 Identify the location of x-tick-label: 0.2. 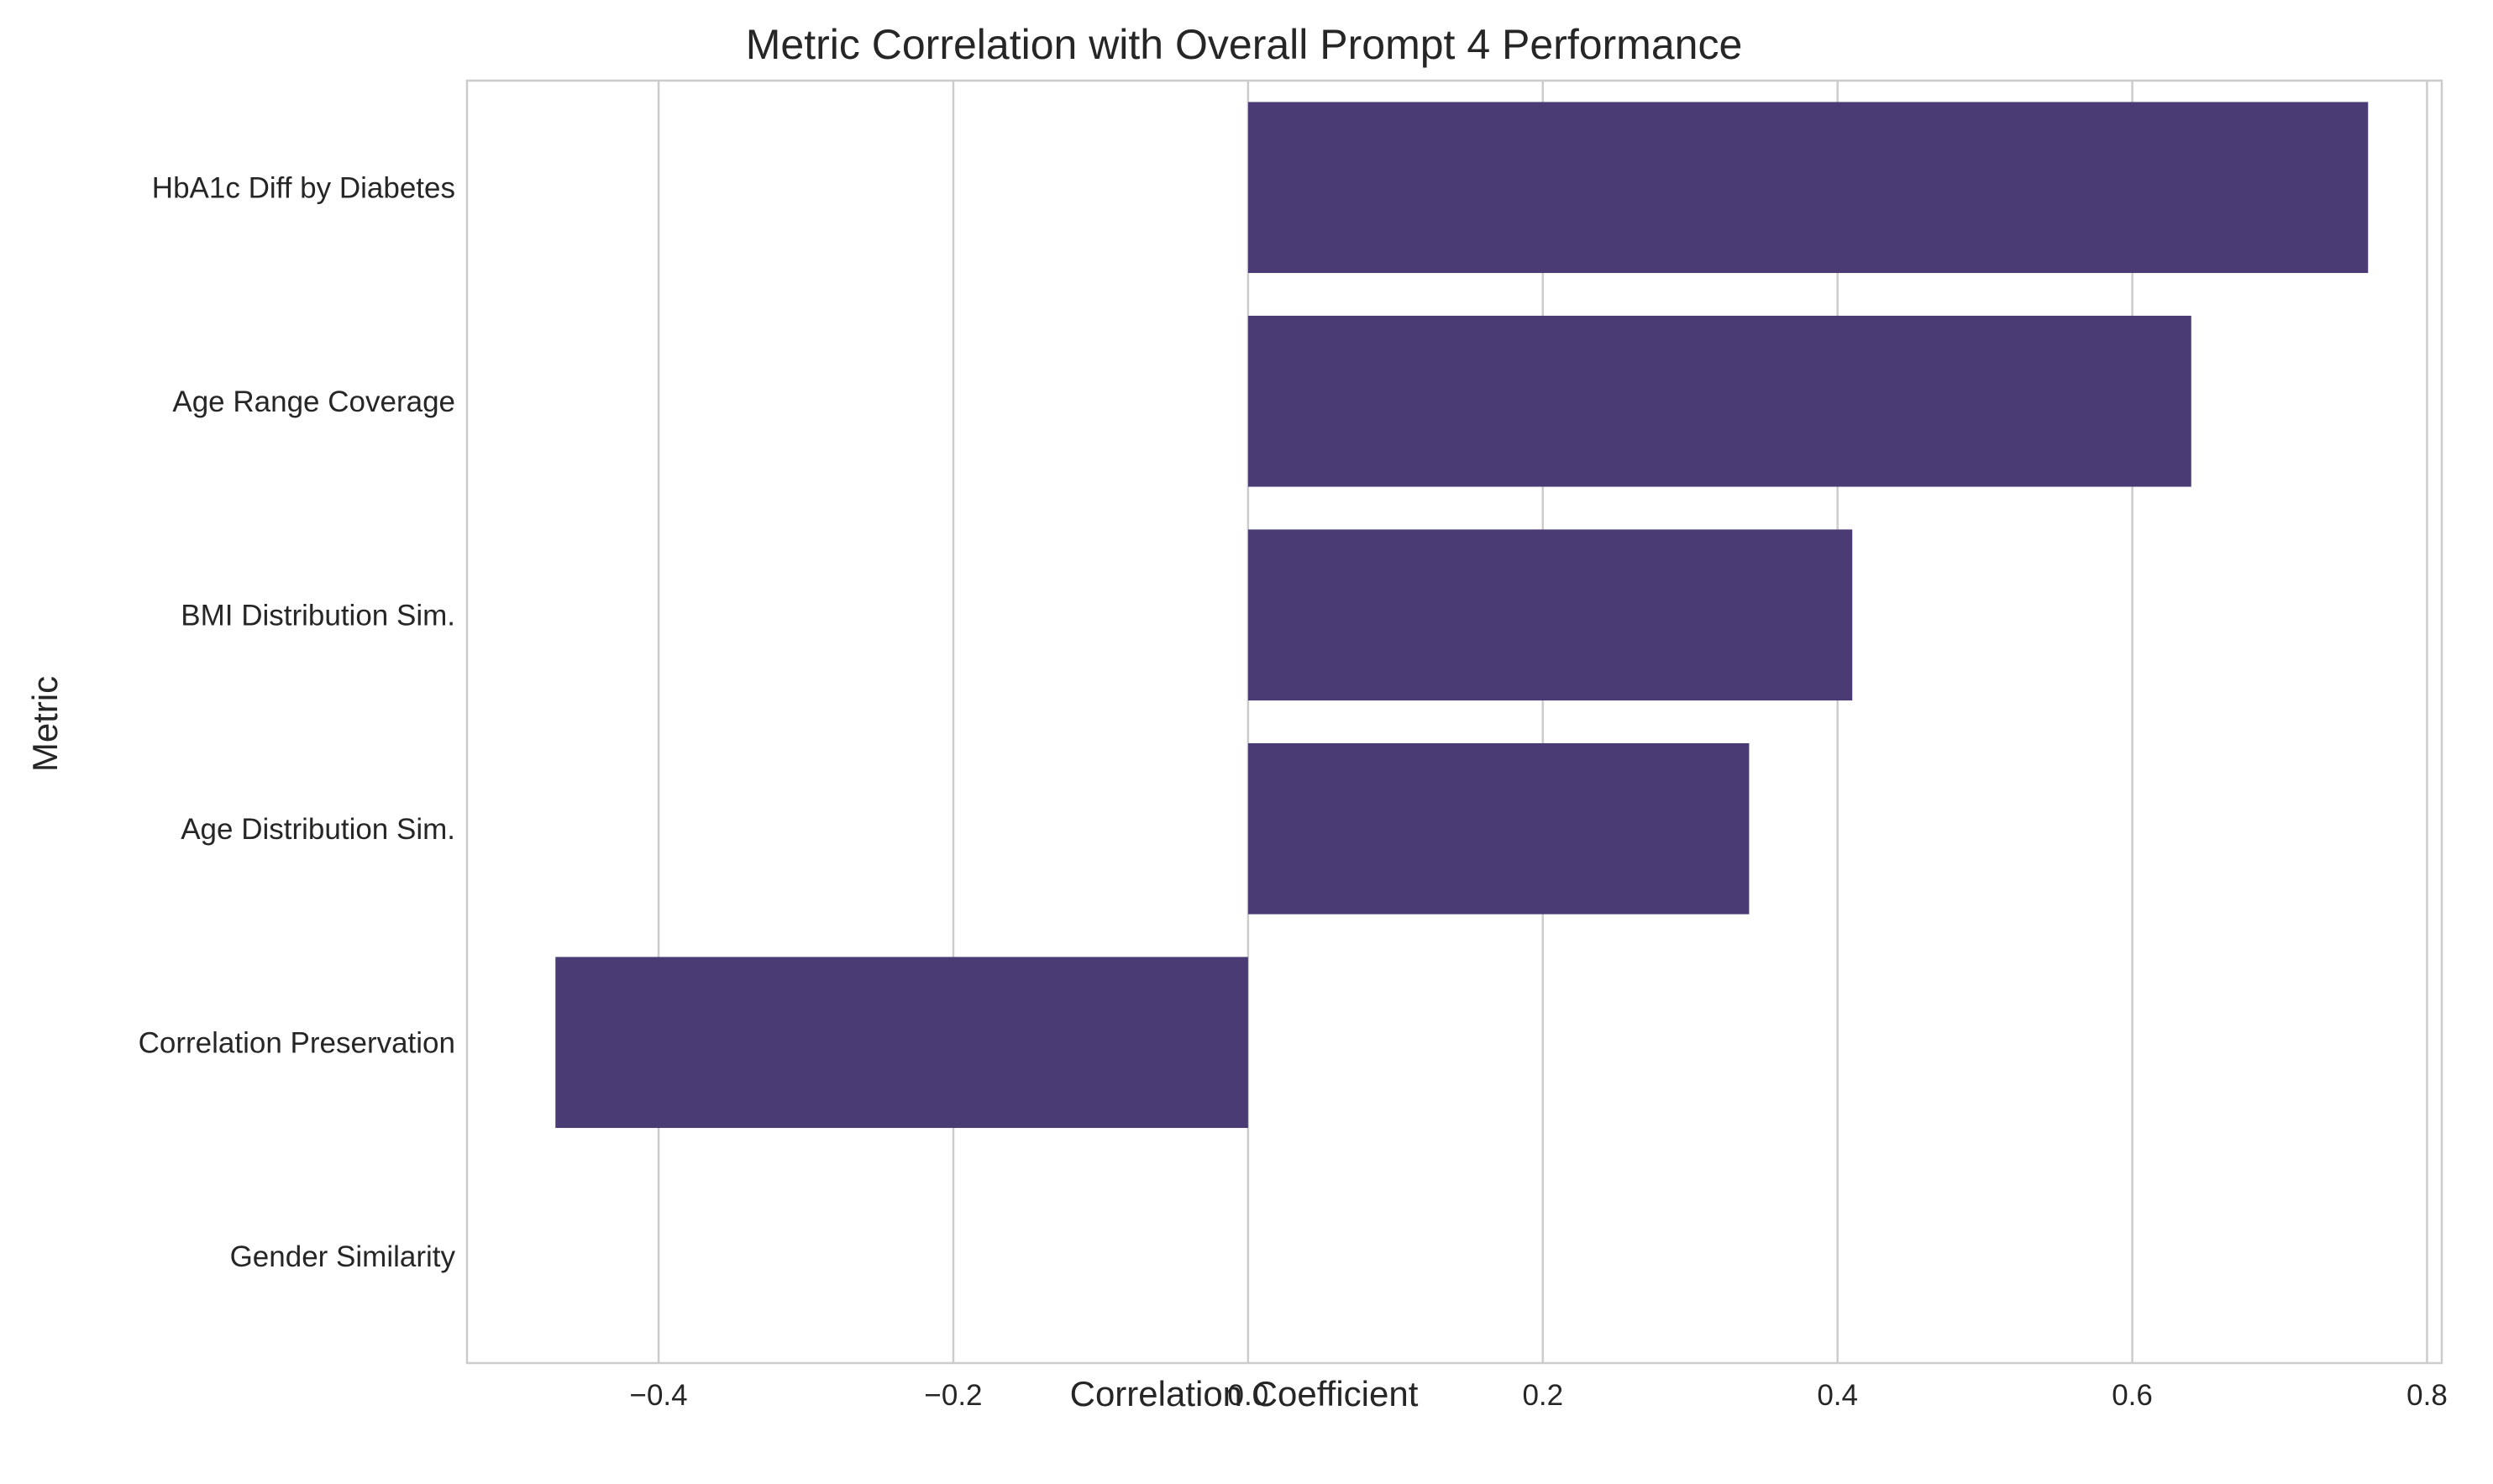
(1543, 1396).